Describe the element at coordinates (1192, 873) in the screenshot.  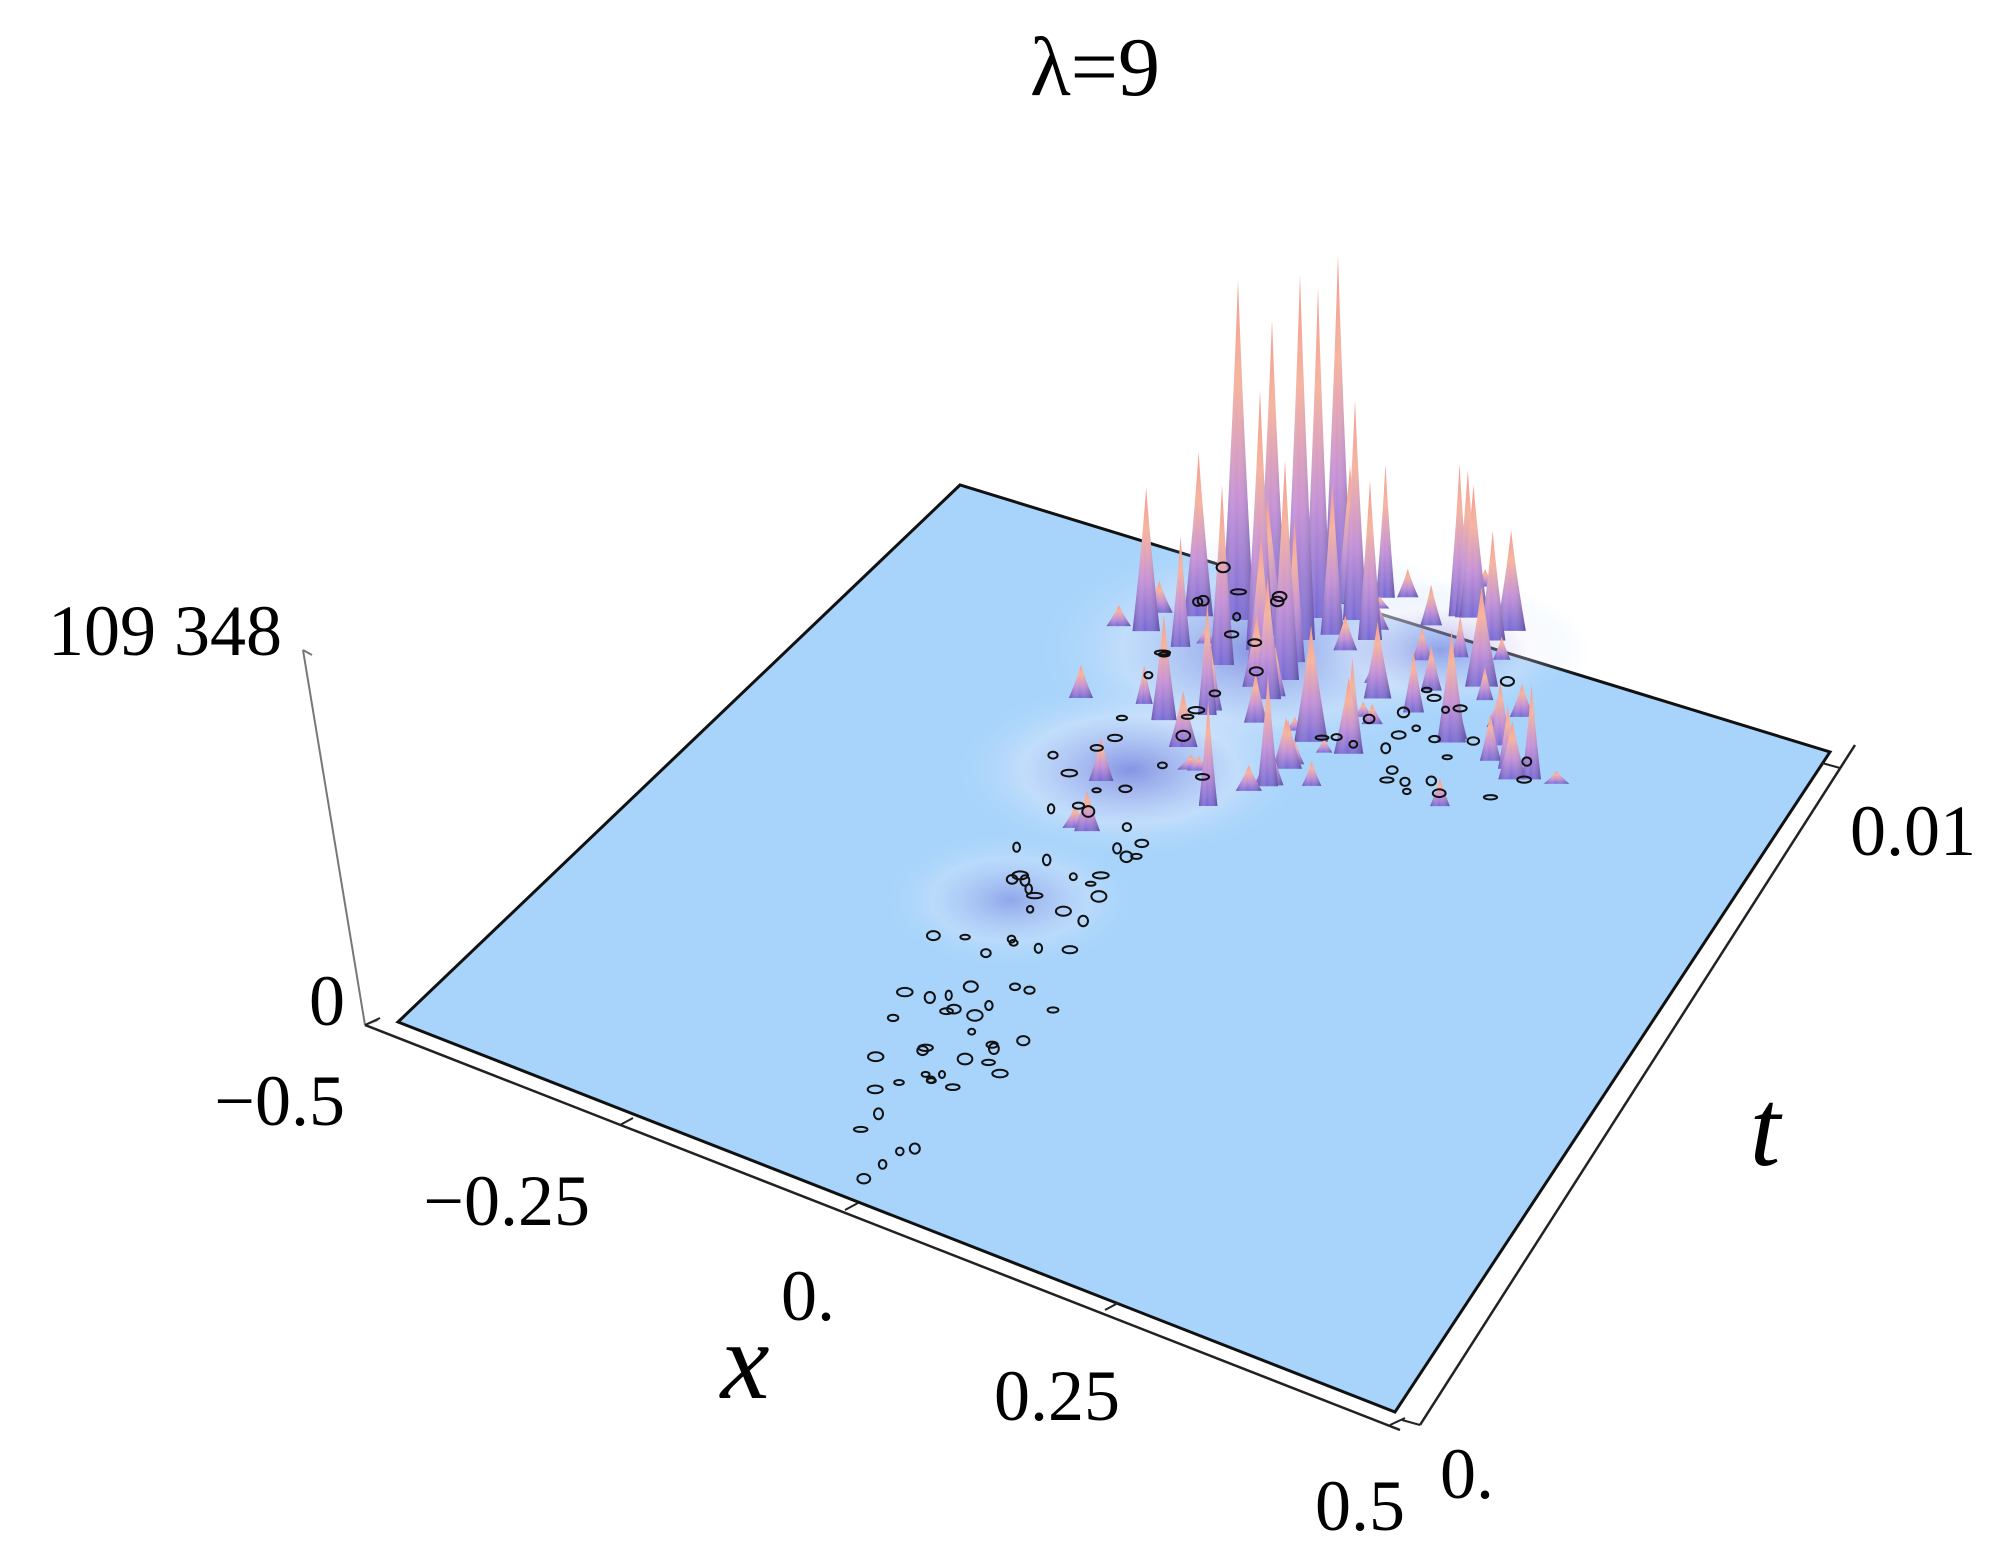
I see `contour-loops` at that location.